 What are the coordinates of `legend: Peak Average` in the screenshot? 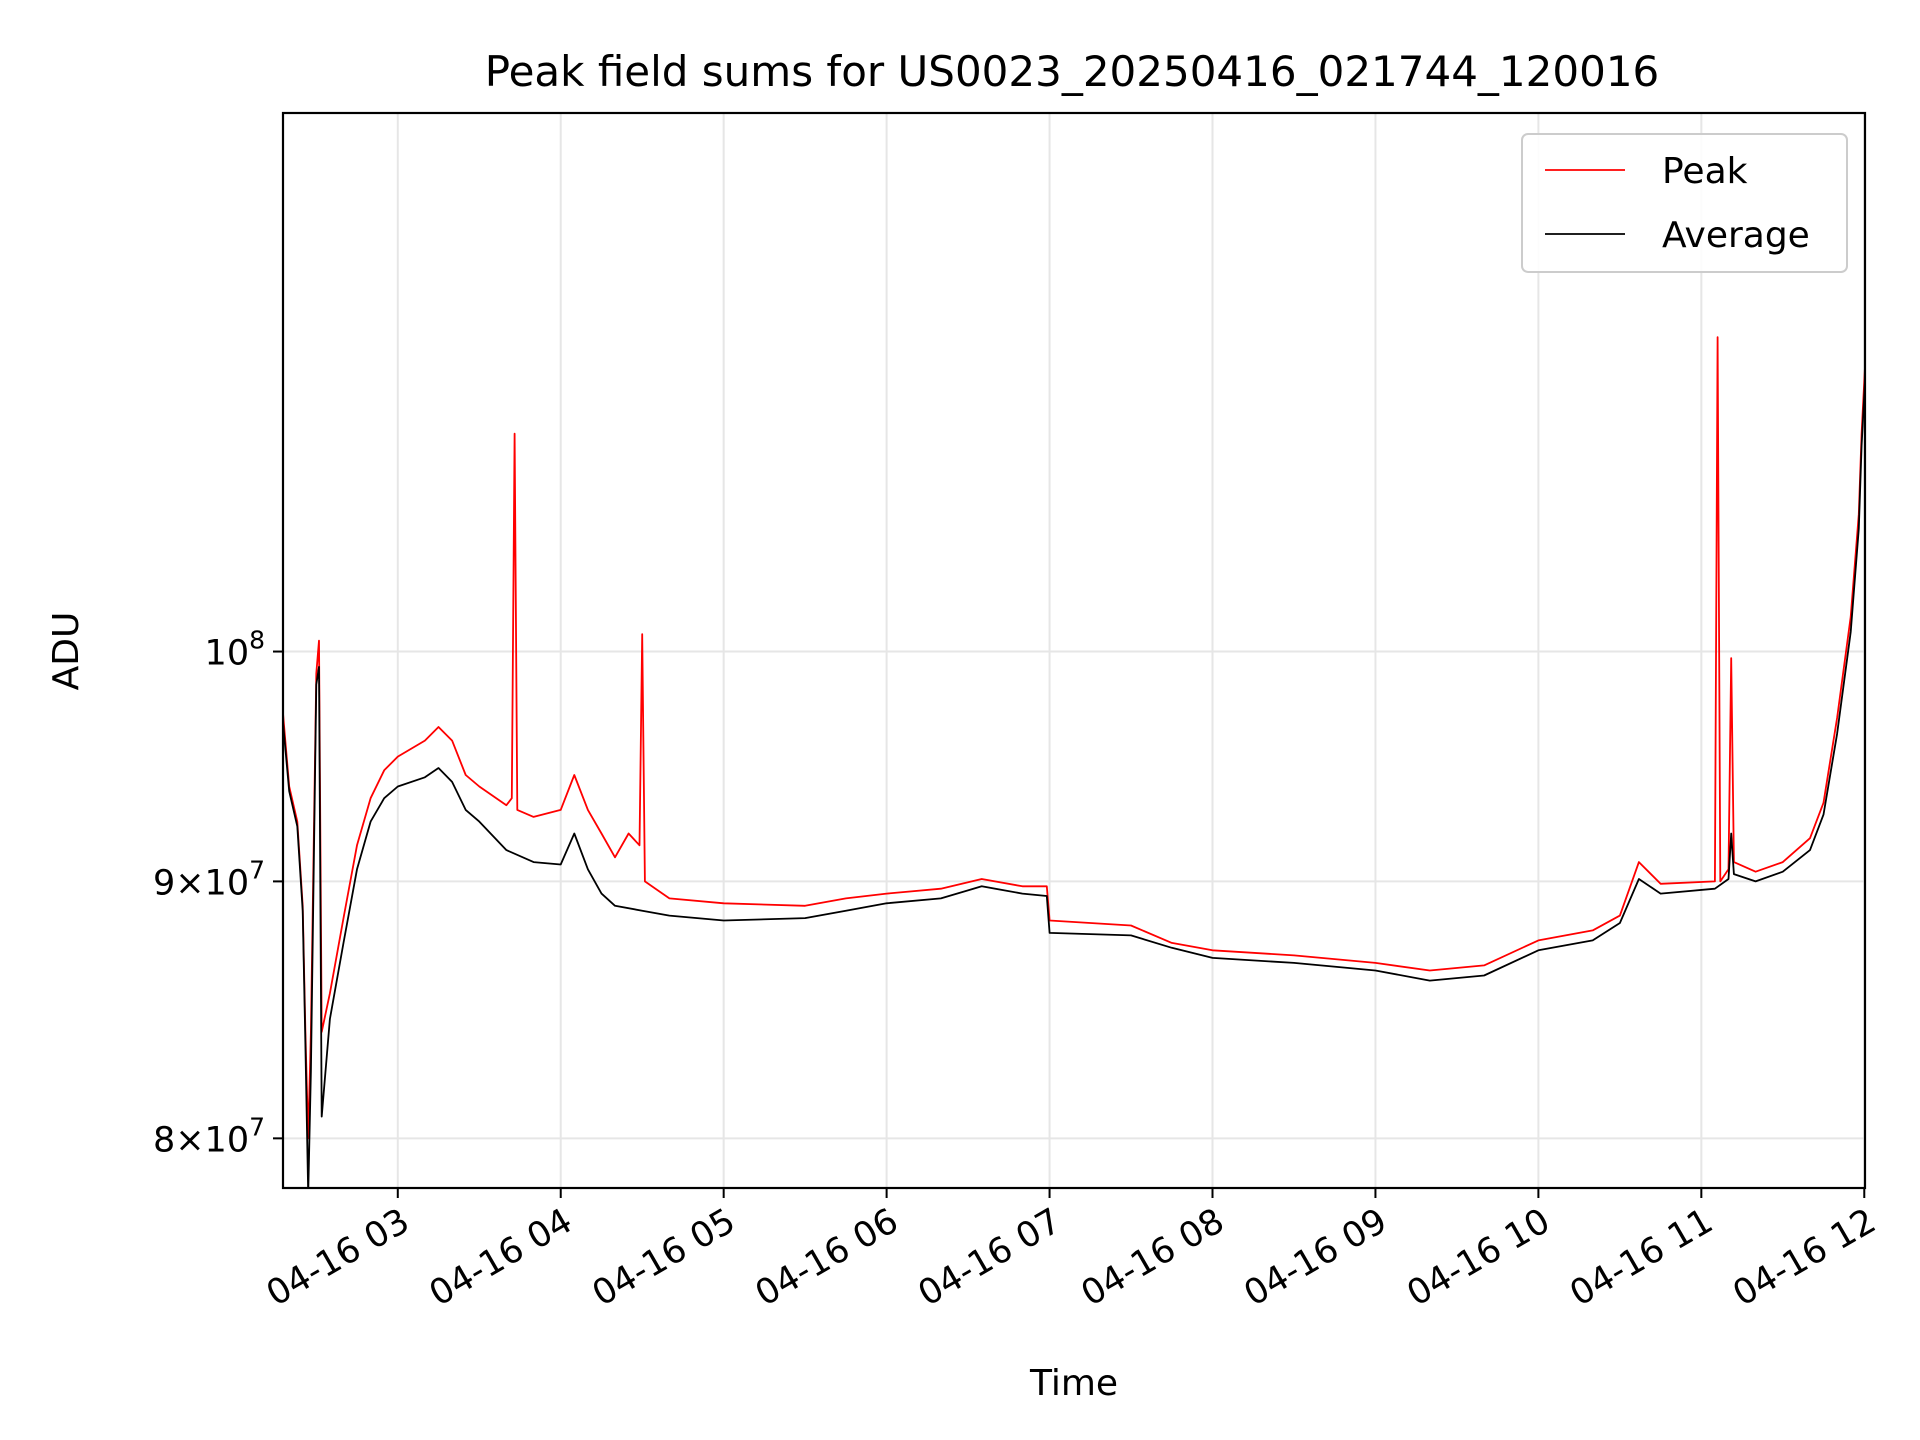 It's located at (1684, 203).